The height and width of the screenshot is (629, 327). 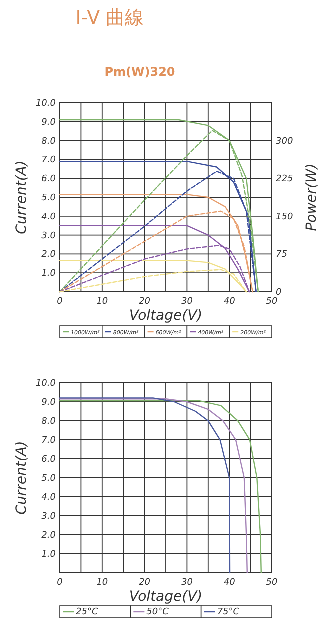 I want to click on chart-title: I-V 曲線, so click(x=110, y=18).